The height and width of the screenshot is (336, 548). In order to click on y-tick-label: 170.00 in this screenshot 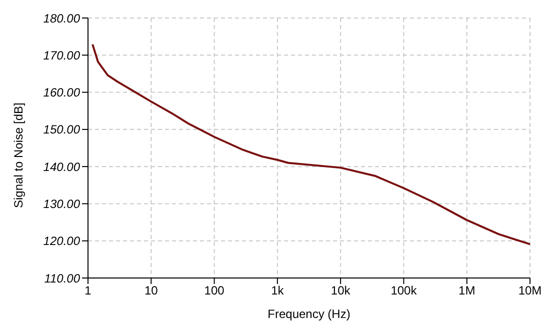, I will do `click(61, 55)`.